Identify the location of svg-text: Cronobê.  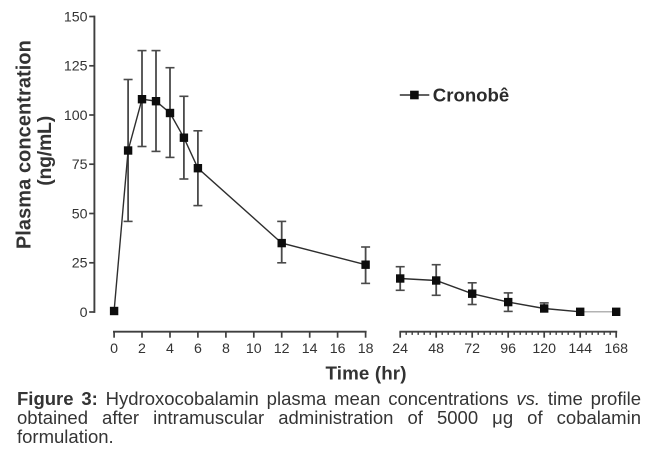
(471, 94).